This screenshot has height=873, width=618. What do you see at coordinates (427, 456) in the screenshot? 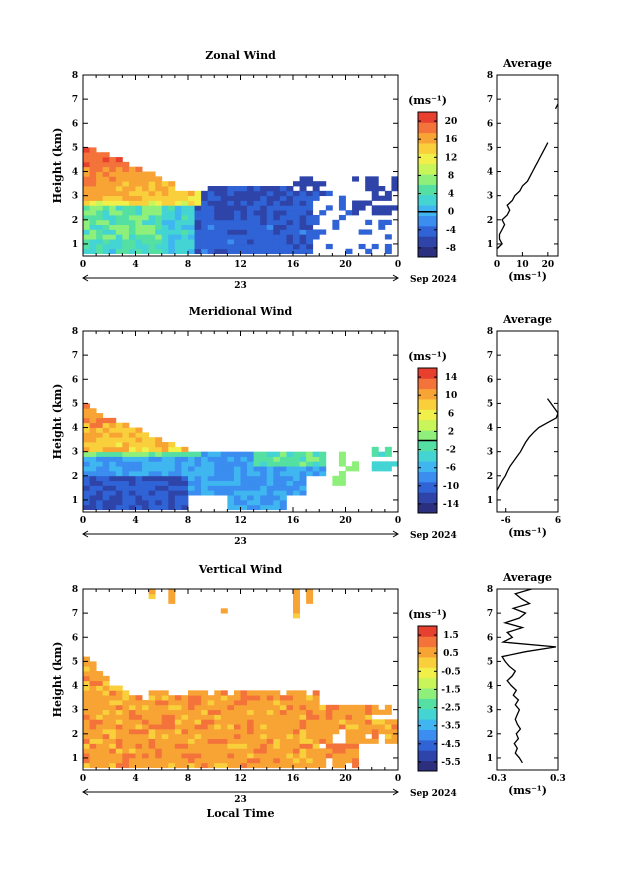
I see `colorbar-swatch` at bounding box center [427, 456].